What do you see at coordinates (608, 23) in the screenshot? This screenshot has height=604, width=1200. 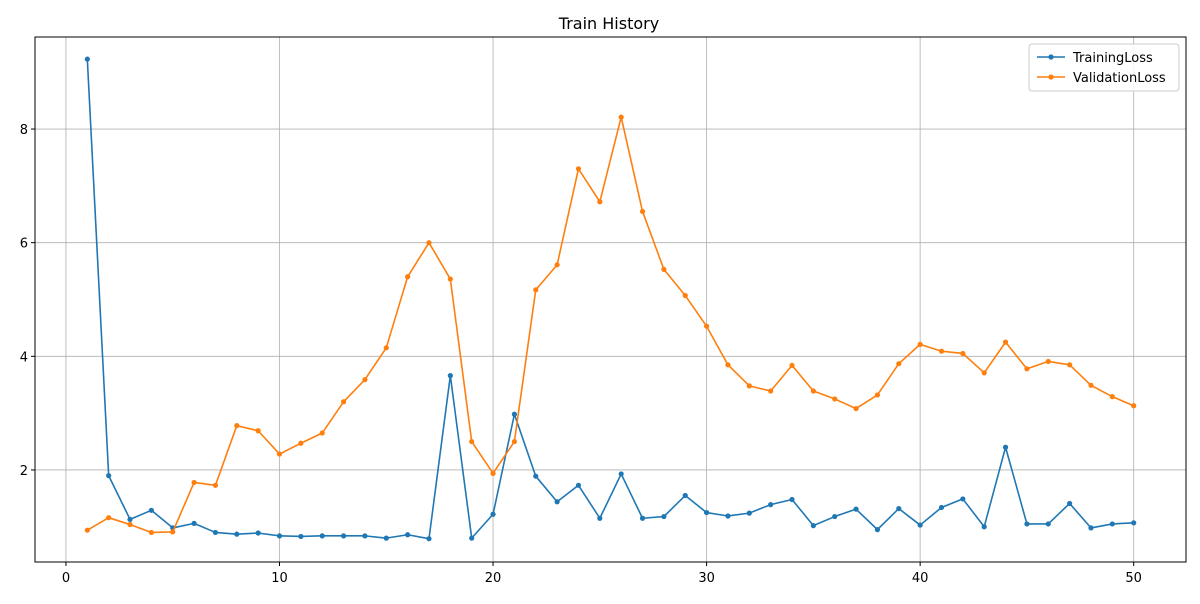 I see `chart-title: Train History` at bounding box center [608, 23].